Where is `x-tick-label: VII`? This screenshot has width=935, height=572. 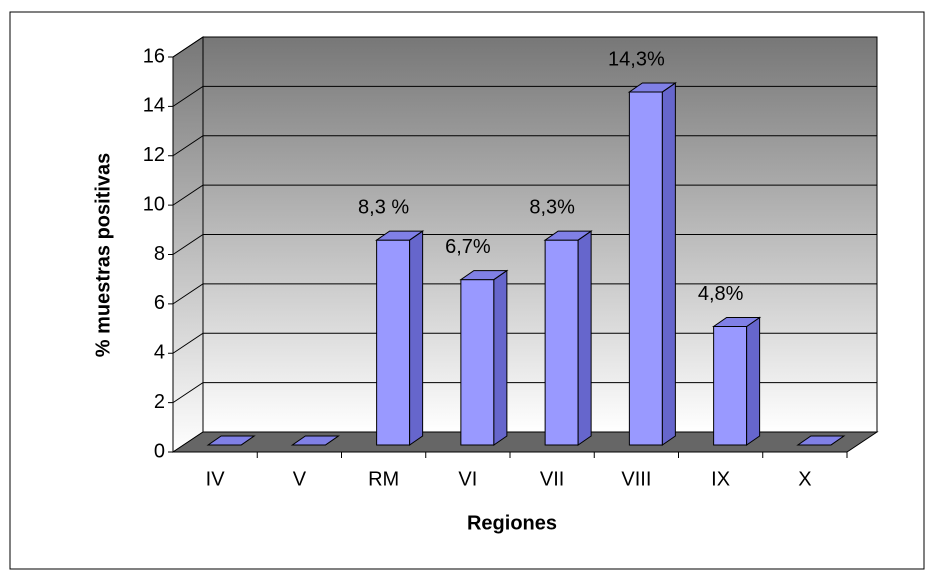 x-tick-label: VII is located at coordinates (552, 479).